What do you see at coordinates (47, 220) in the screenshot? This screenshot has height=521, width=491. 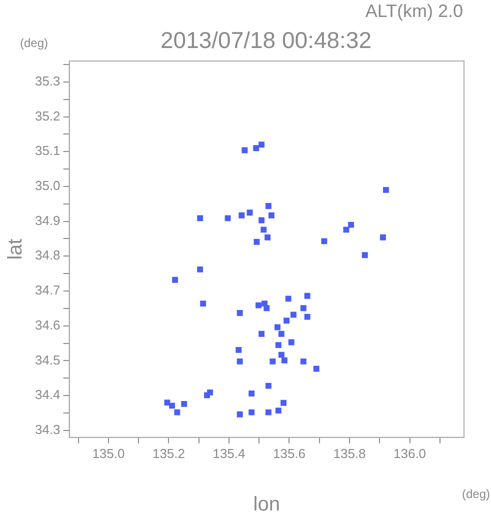 I see `y-tick-label: 34.9` at bounding box center [47, 220].